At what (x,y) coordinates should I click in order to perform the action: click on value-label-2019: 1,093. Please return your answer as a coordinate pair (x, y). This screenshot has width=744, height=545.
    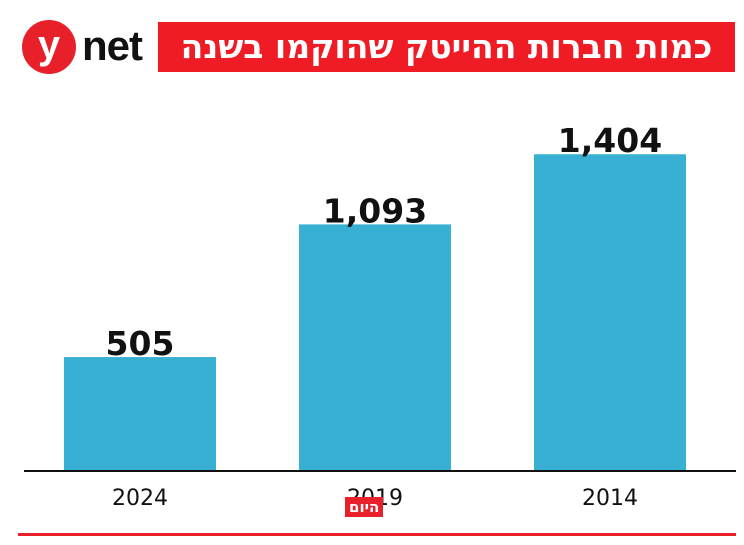
    Looking at the image, I should click on (375, 210).